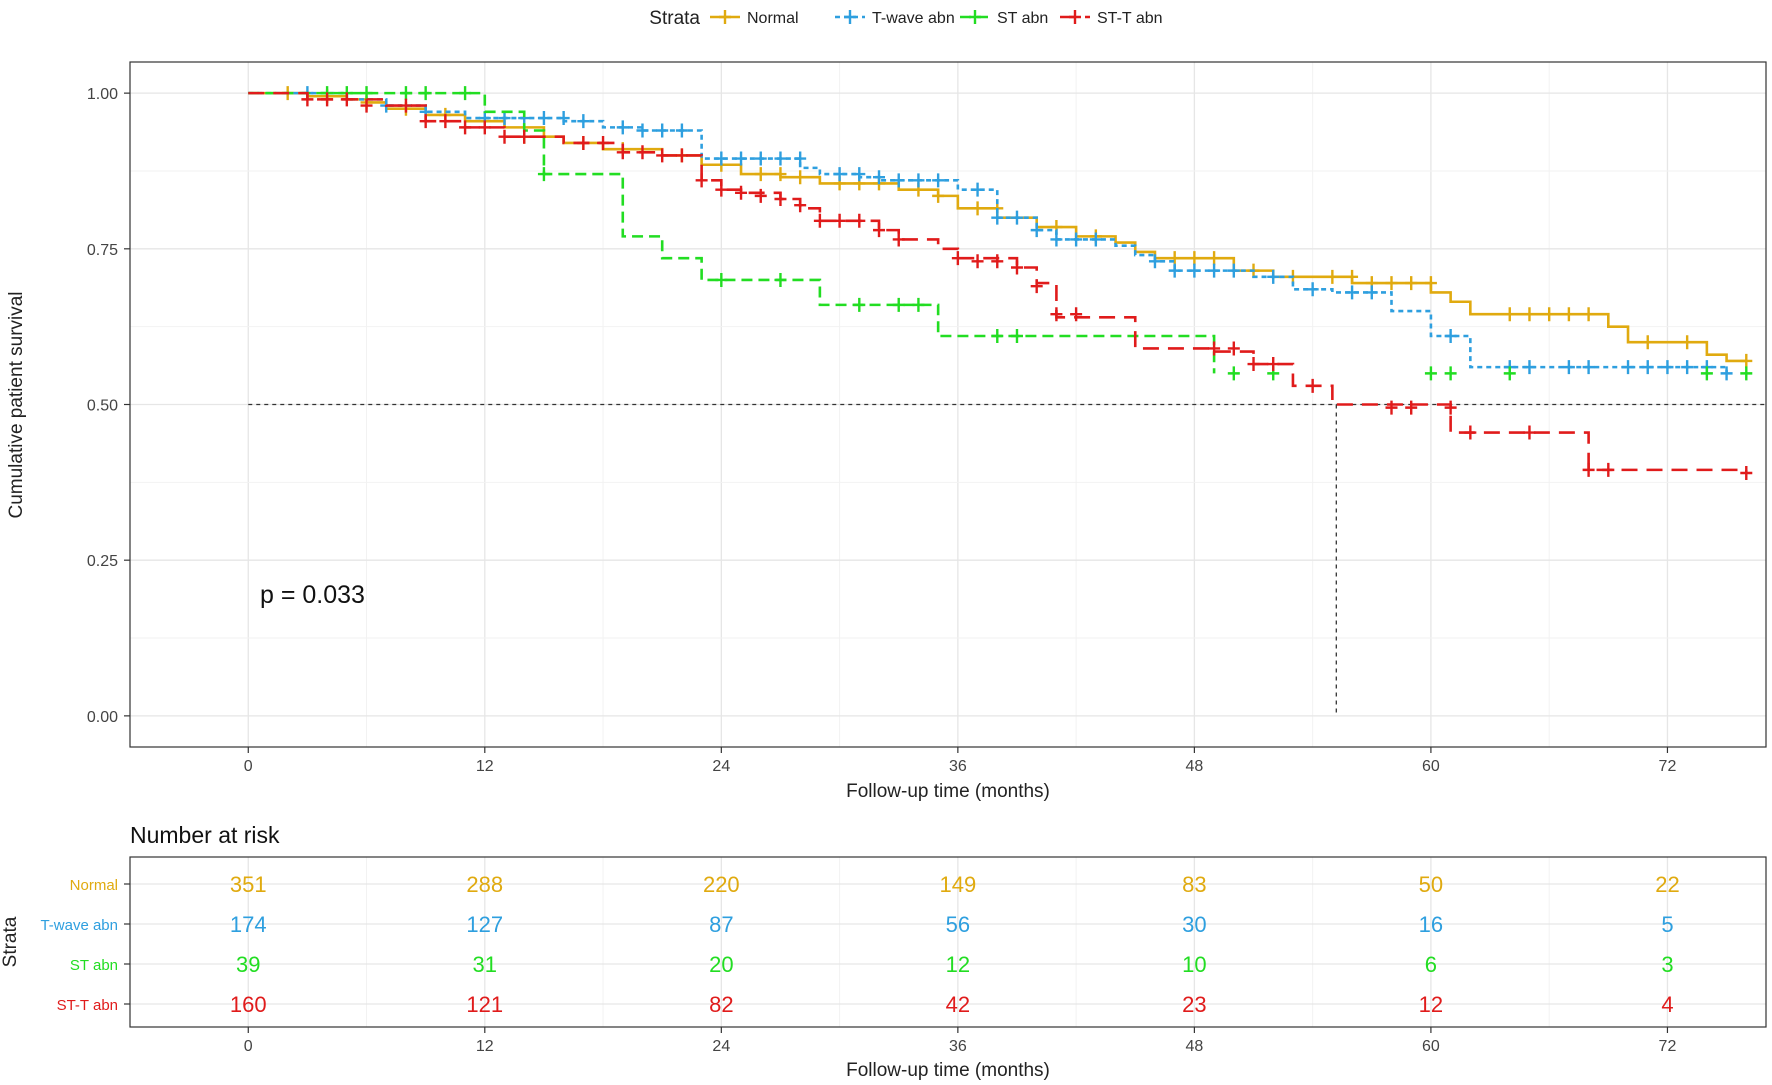 This screenshot has height=1085, width=1772. What do you see at coordinates (1668, 766) in the screenshot?
I see `x-tick-label: 72` at bounding box center [1668, 766].